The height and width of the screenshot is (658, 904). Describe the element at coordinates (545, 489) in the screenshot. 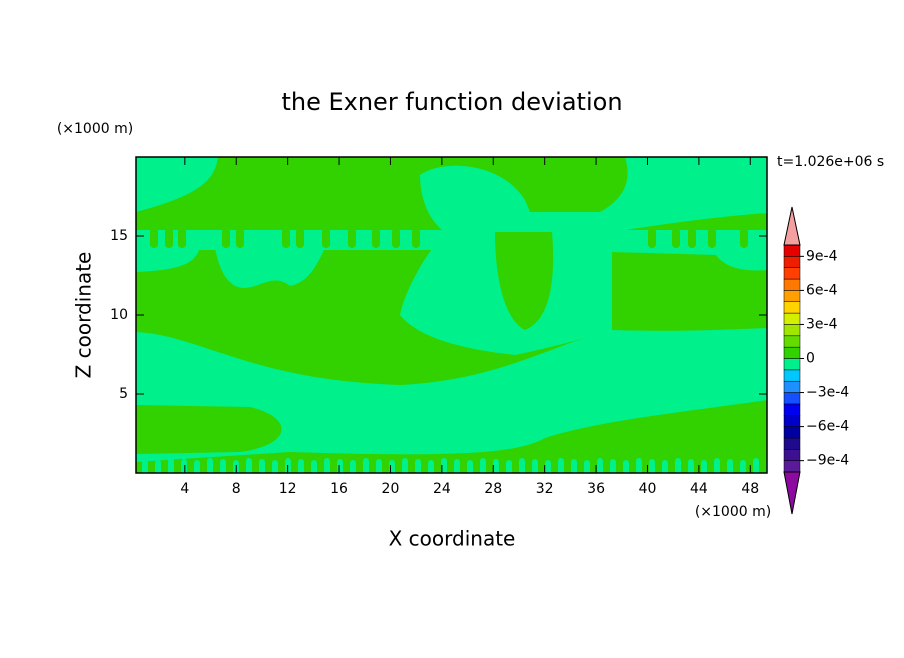

I see `x-tick-label: 32` at that location.